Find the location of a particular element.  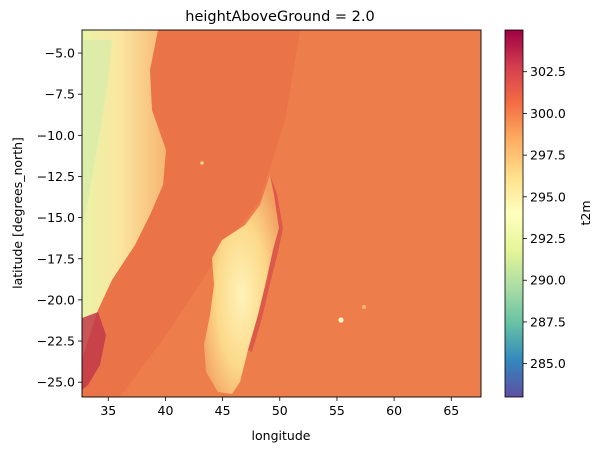

x-axis-ticks: 35 40 45 50 55 60 65 is located at coordinates (279, 407).